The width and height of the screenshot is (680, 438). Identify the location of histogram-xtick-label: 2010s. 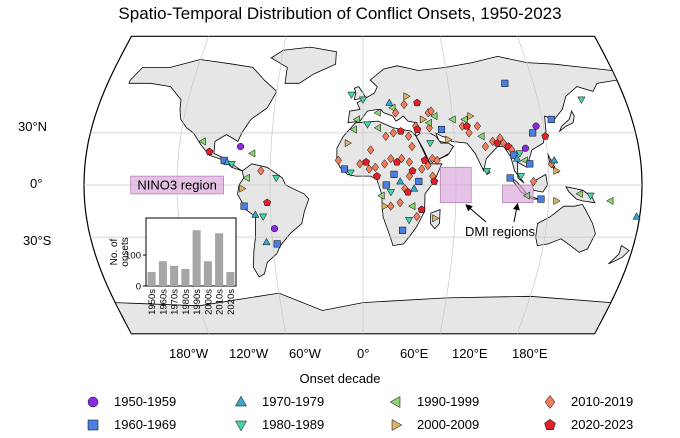
(220, 302).